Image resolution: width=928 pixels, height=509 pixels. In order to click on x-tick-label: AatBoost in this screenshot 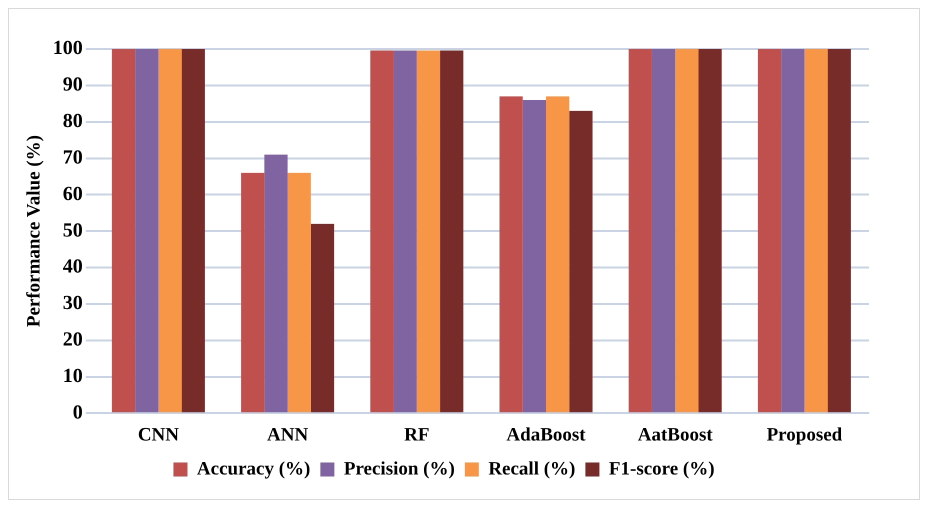, I will do `click(676, 435)`.